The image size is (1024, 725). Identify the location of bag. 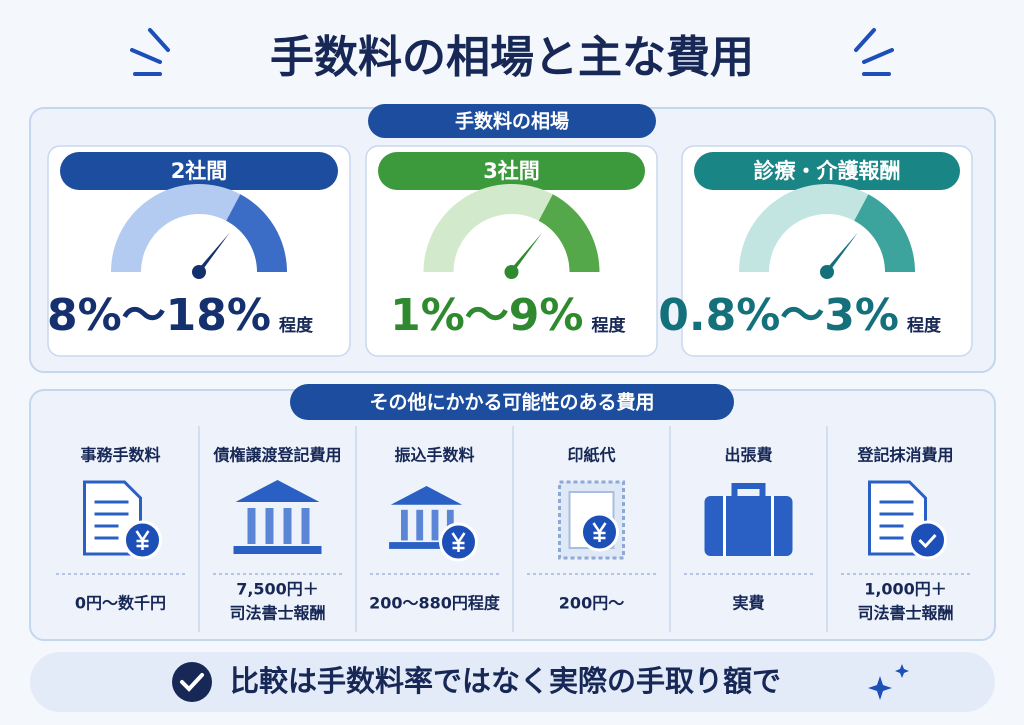
(748, 526).